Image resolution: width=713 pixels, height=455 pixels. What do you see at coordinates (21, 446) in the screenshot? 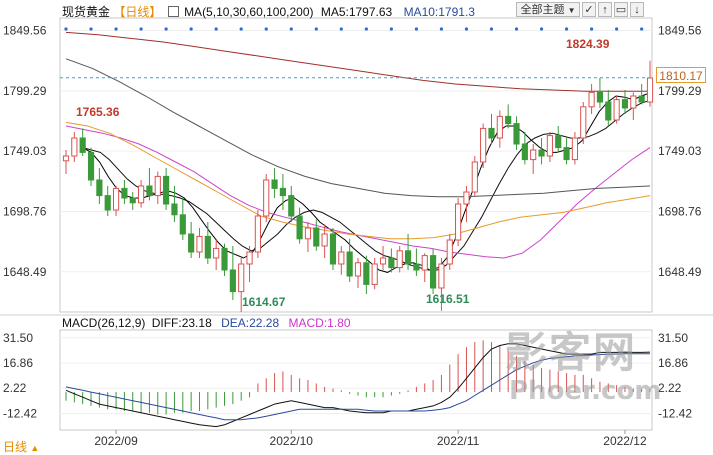
I see `period-selector: 日线 ▲` at bounding box center [21, 446].